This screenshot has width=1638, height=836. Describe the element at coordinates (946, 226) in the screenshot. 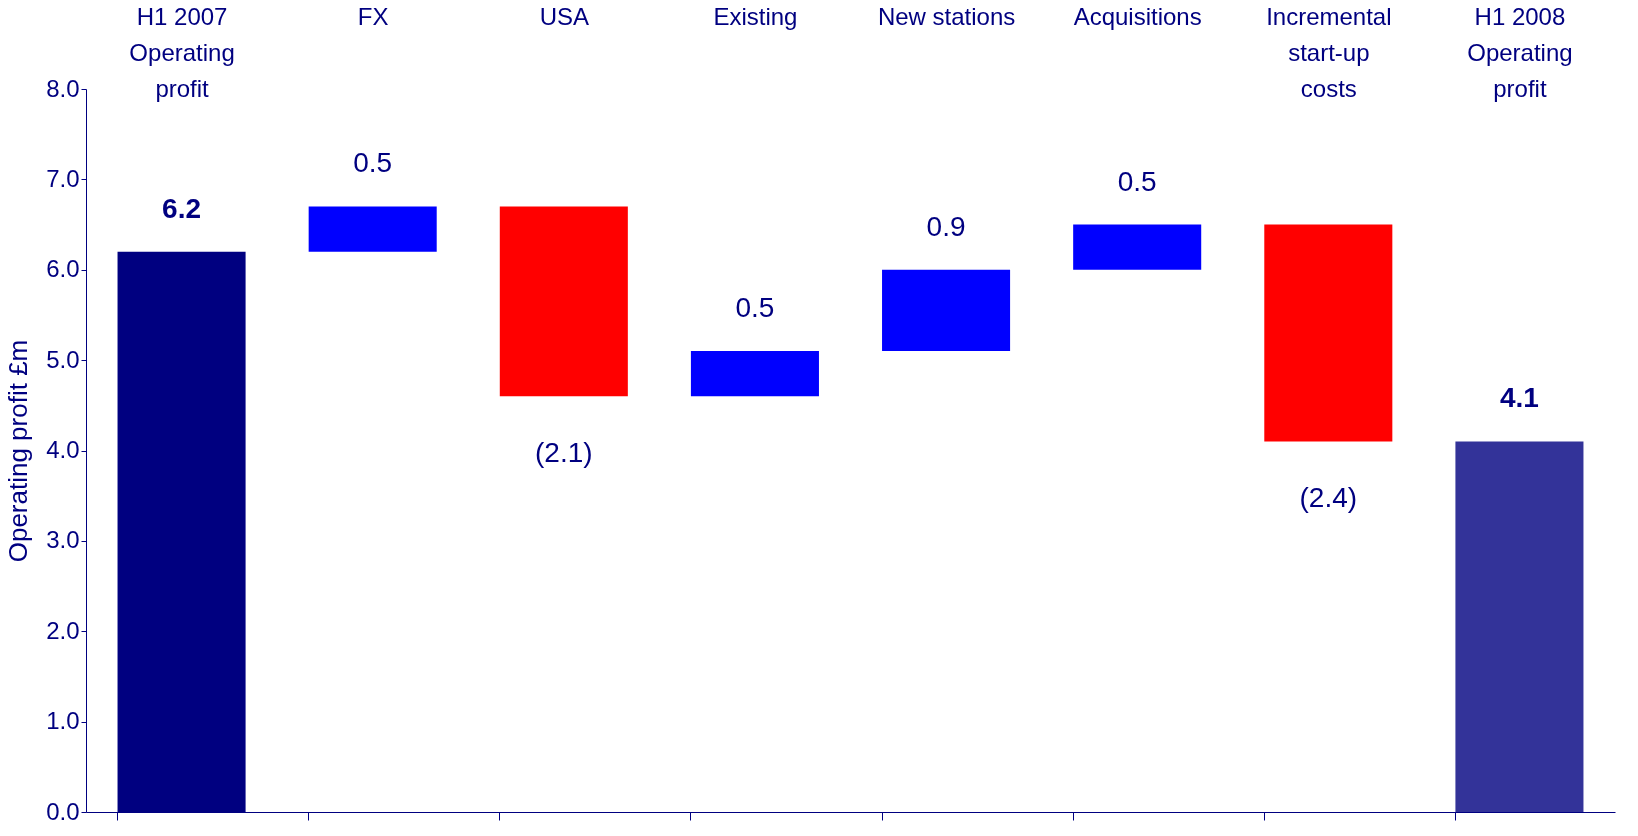

I see `data-label: 0.9` at that location.